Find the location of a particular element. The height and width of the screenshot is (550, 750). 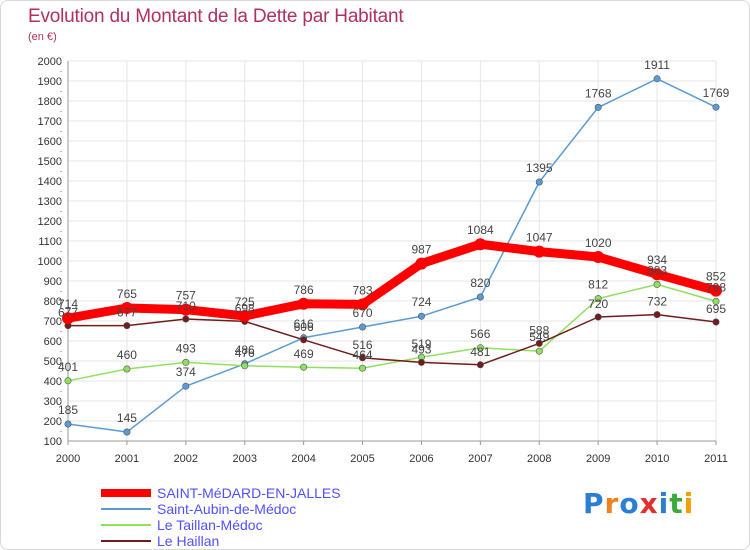

data-label: 185 is located at coordinates (68, 410).